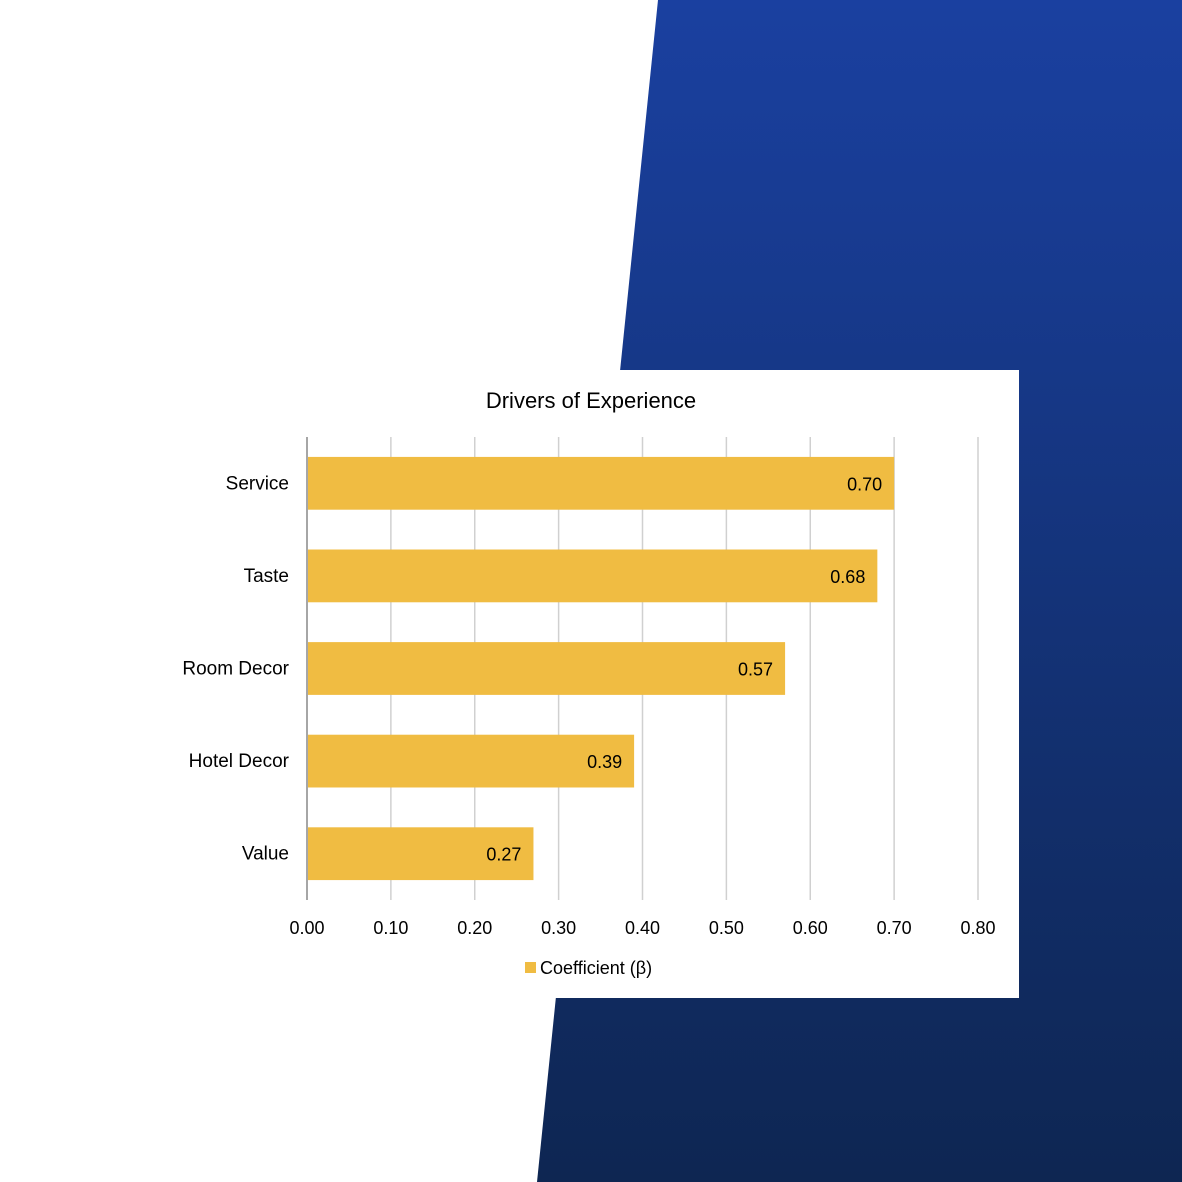  What do you see at coordinates (726, 928) in the screenshot?
I see `x-tick-label: 0.50` at bounding box center [726, 928].